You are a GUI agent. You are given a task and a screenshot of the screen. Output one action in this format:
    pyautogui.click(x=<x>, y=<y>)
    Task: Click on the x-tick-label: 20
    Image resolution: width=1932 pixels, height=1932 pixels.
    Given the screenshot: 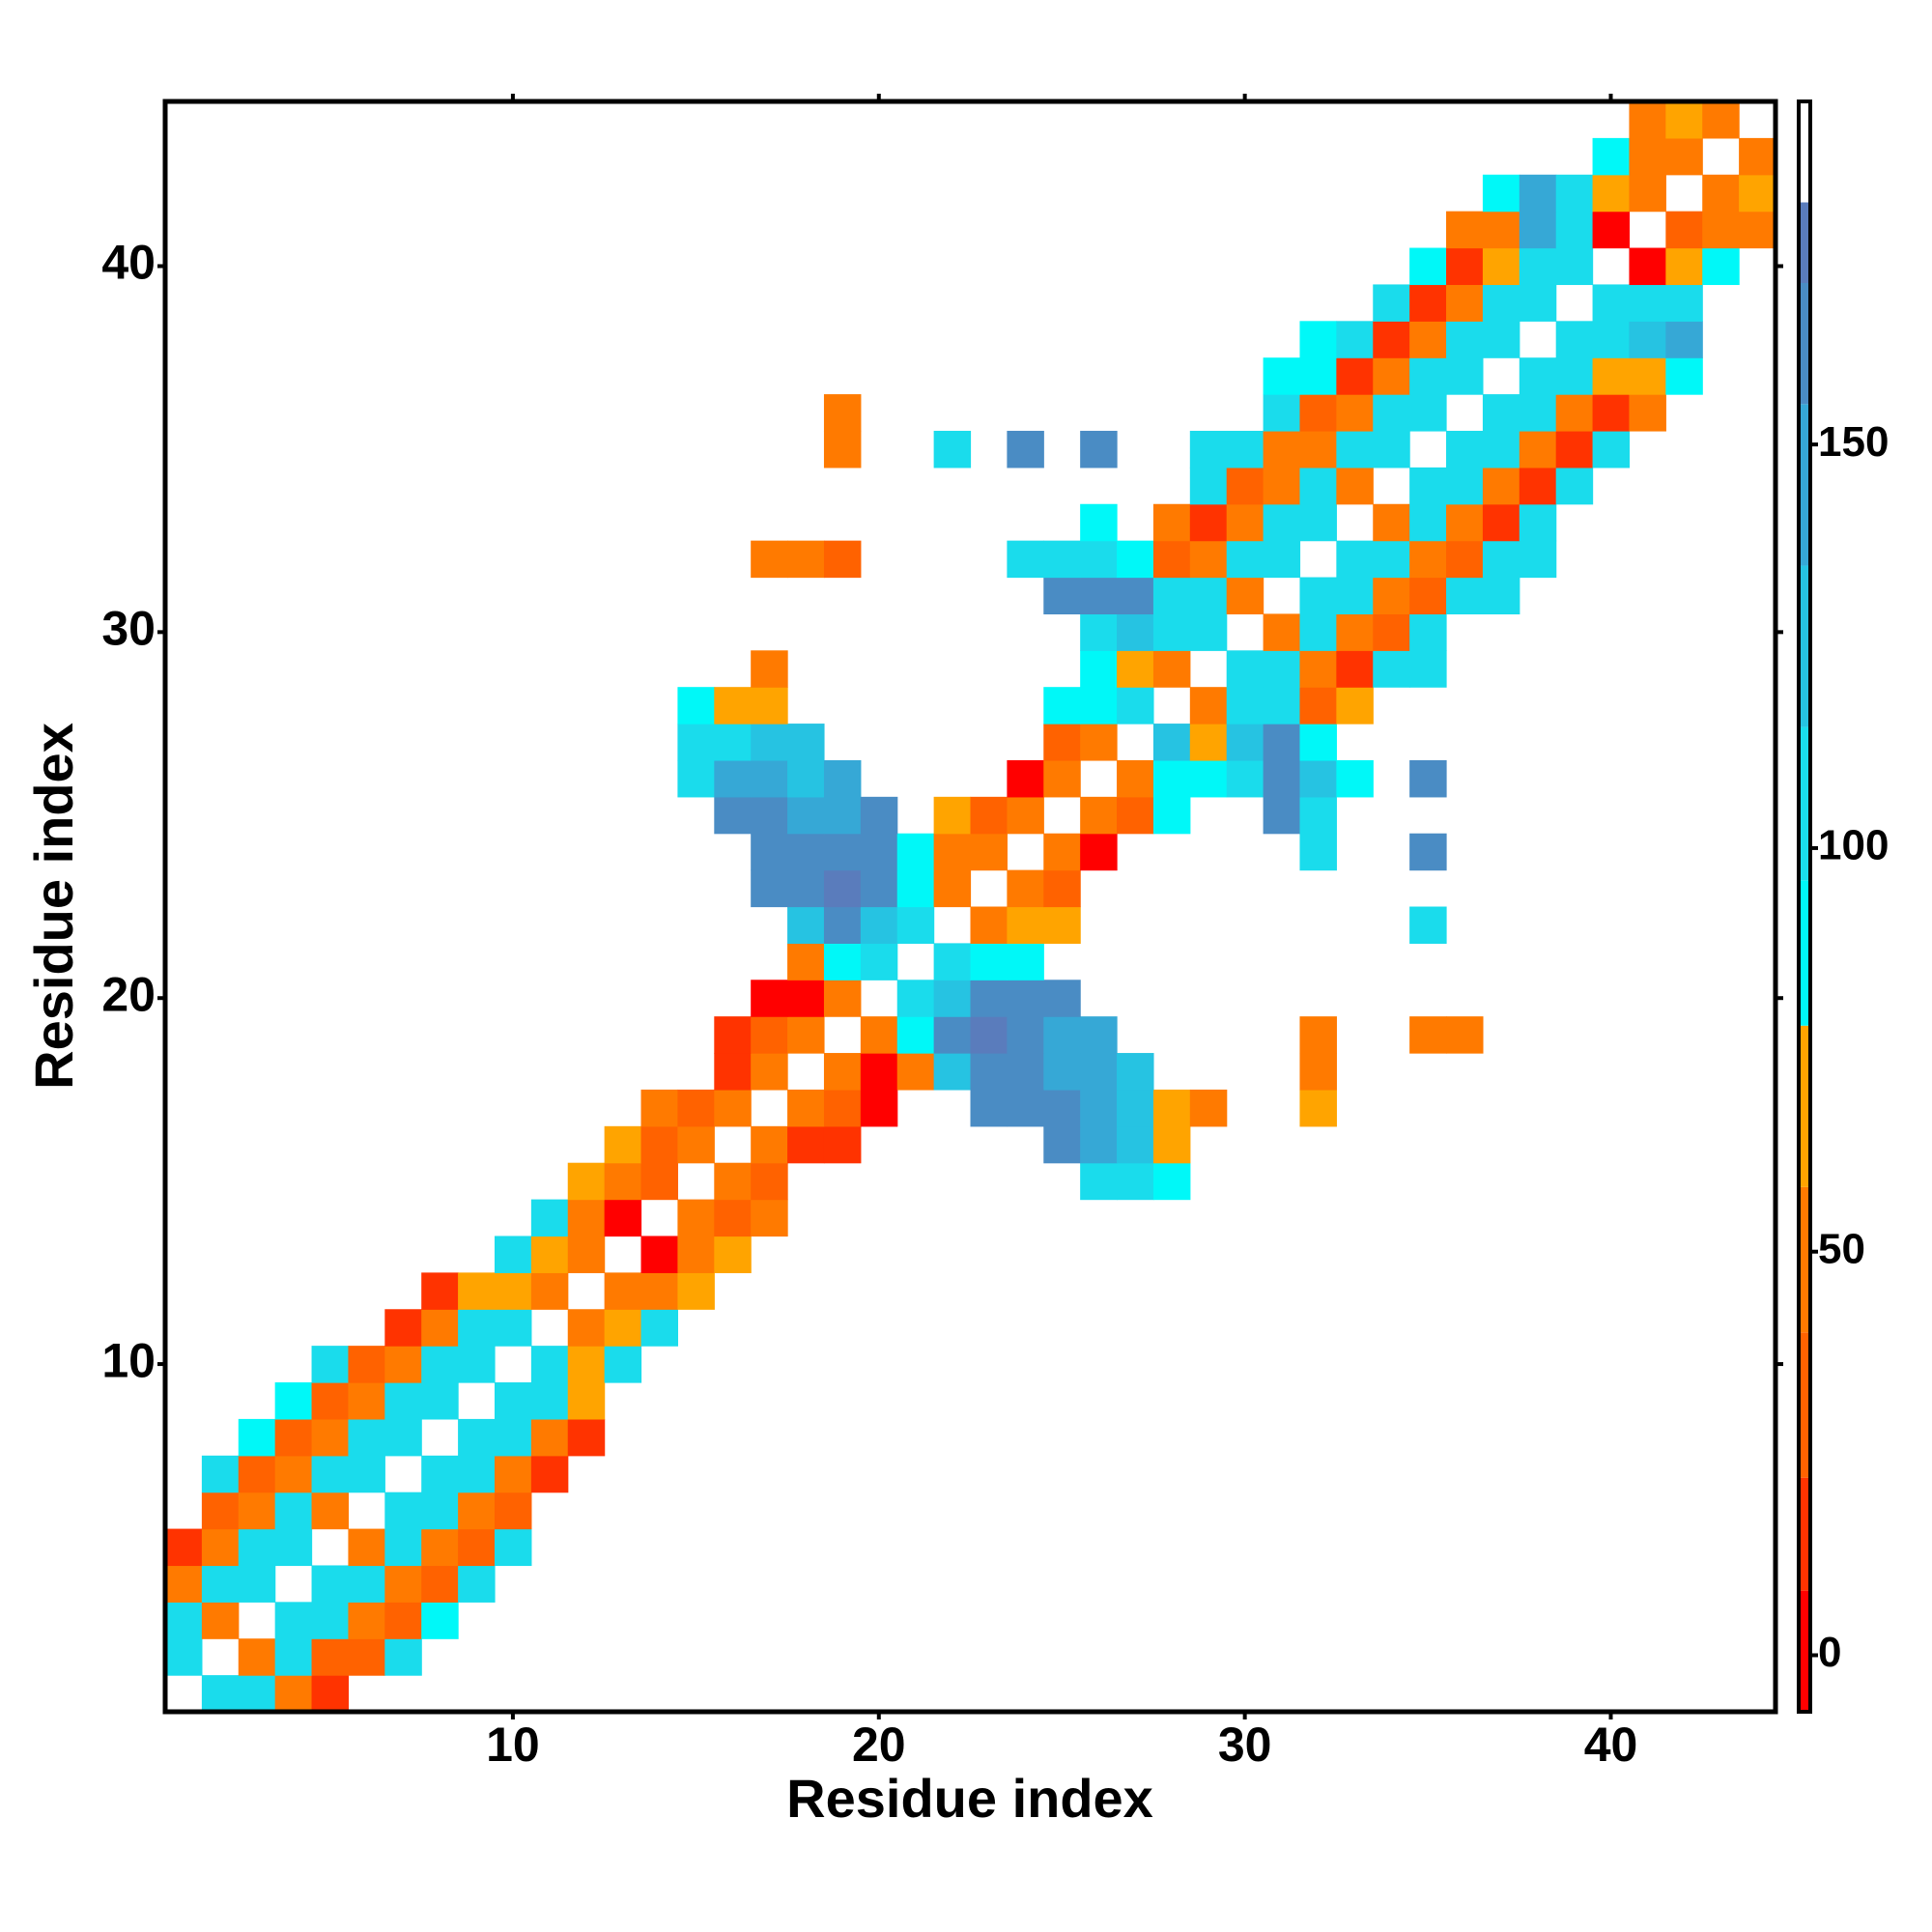 What is the action you would take?
    pyautogui.click(x=879, y=1745)
    